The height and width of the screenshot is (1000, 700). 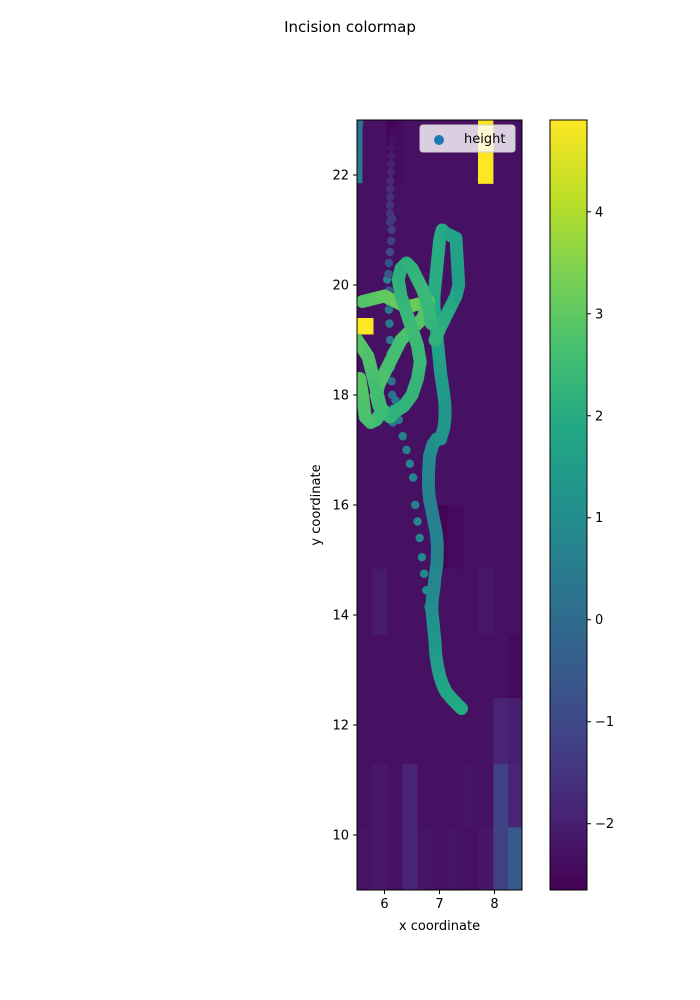 I want to click on figure-title: Incision colormap, so click(x=350, y=27).